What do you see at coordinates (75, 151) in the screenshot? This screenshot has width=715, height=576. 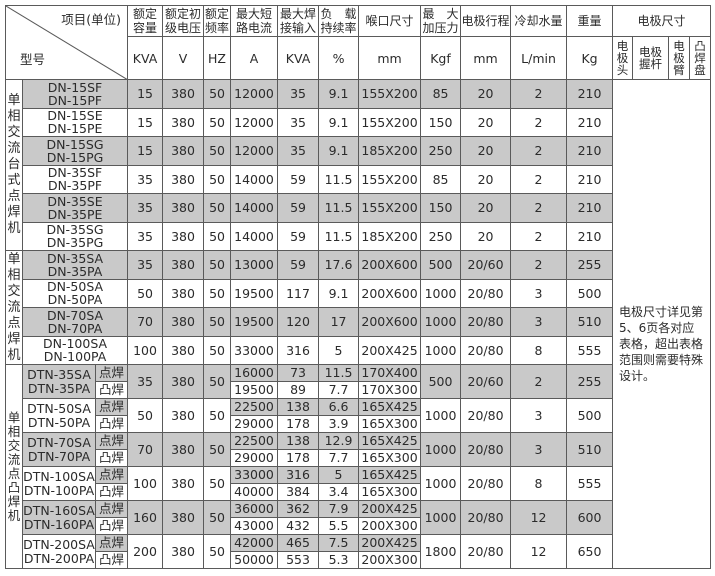 I see `model-cell: DN-15SG DN-15PG` at bounding box center [75, 151].